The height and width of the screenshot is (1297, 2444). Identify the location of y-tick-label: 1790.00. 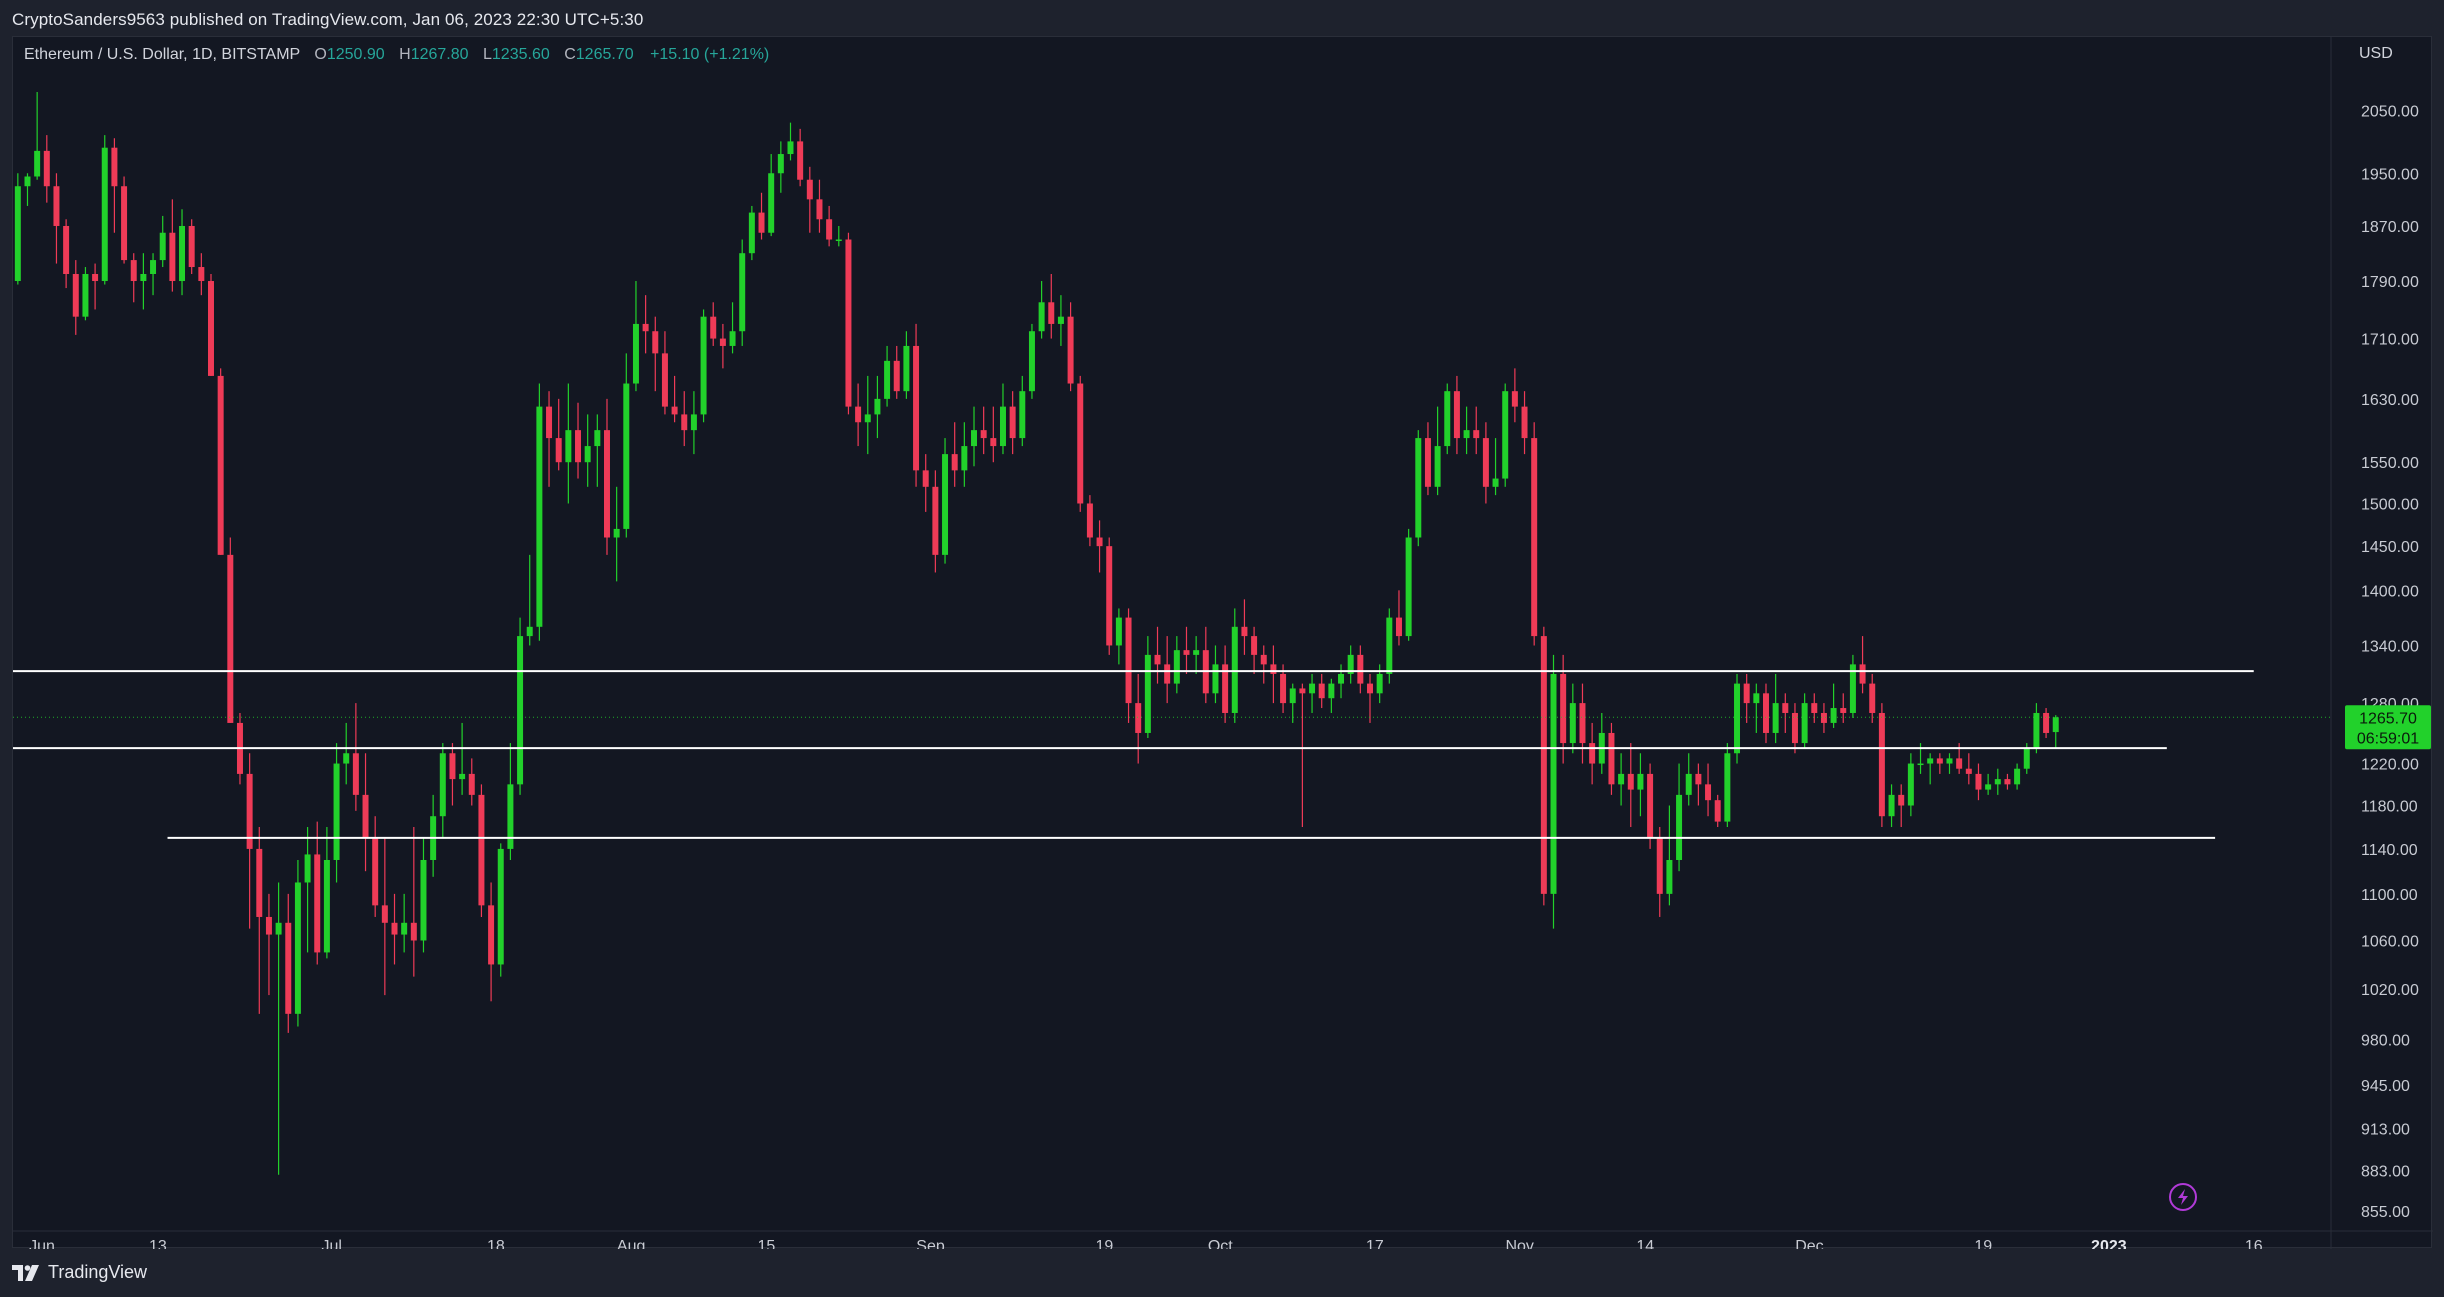
(2390, 282).